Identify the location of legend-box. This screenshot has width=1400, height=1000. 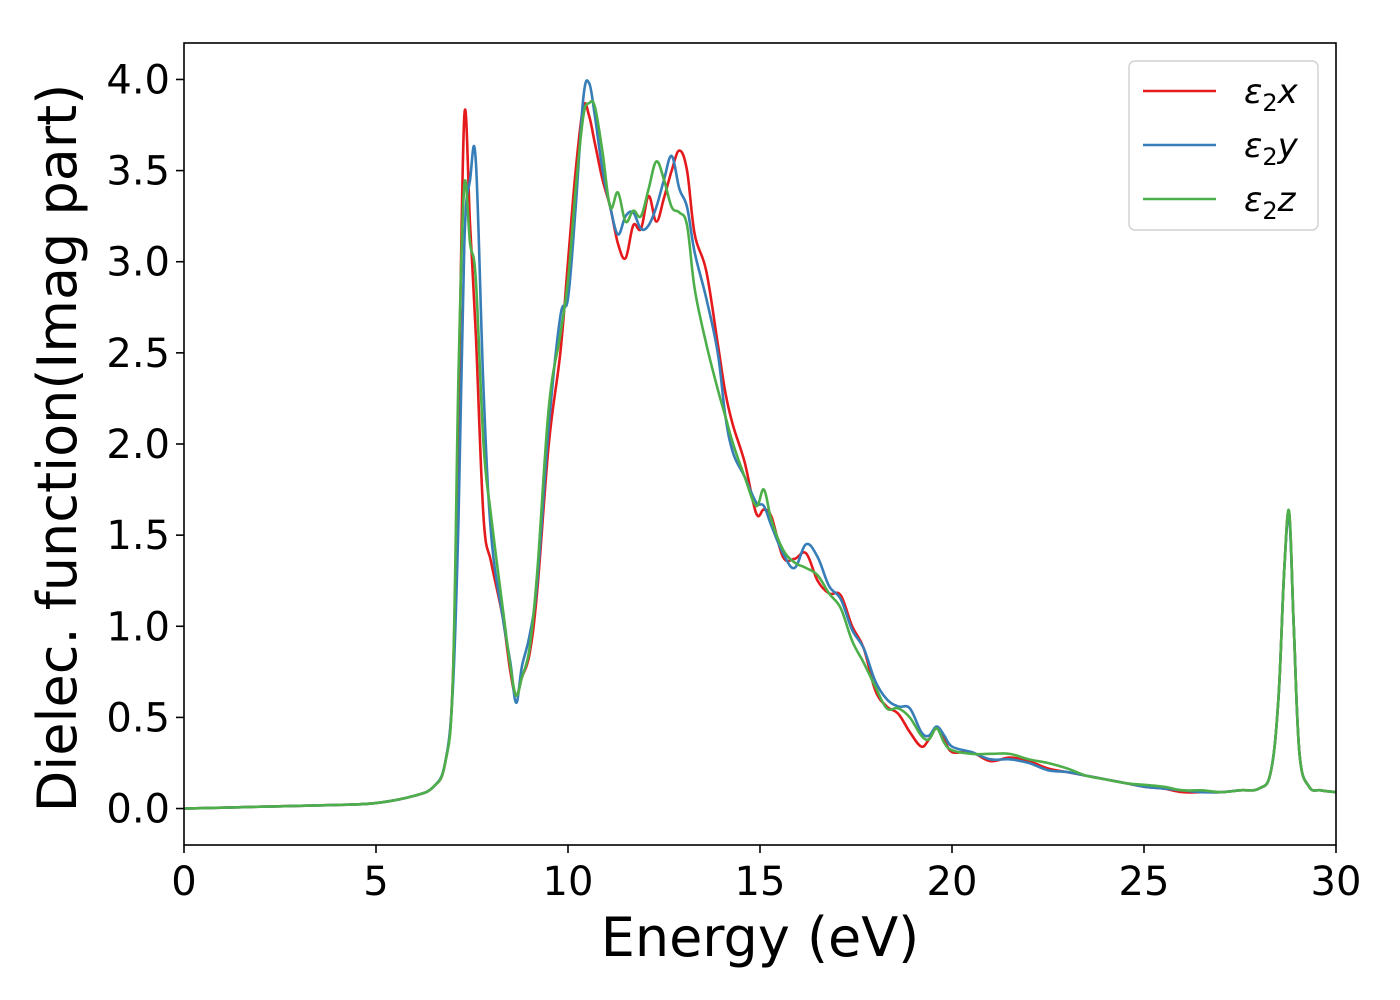
(1223, 145).